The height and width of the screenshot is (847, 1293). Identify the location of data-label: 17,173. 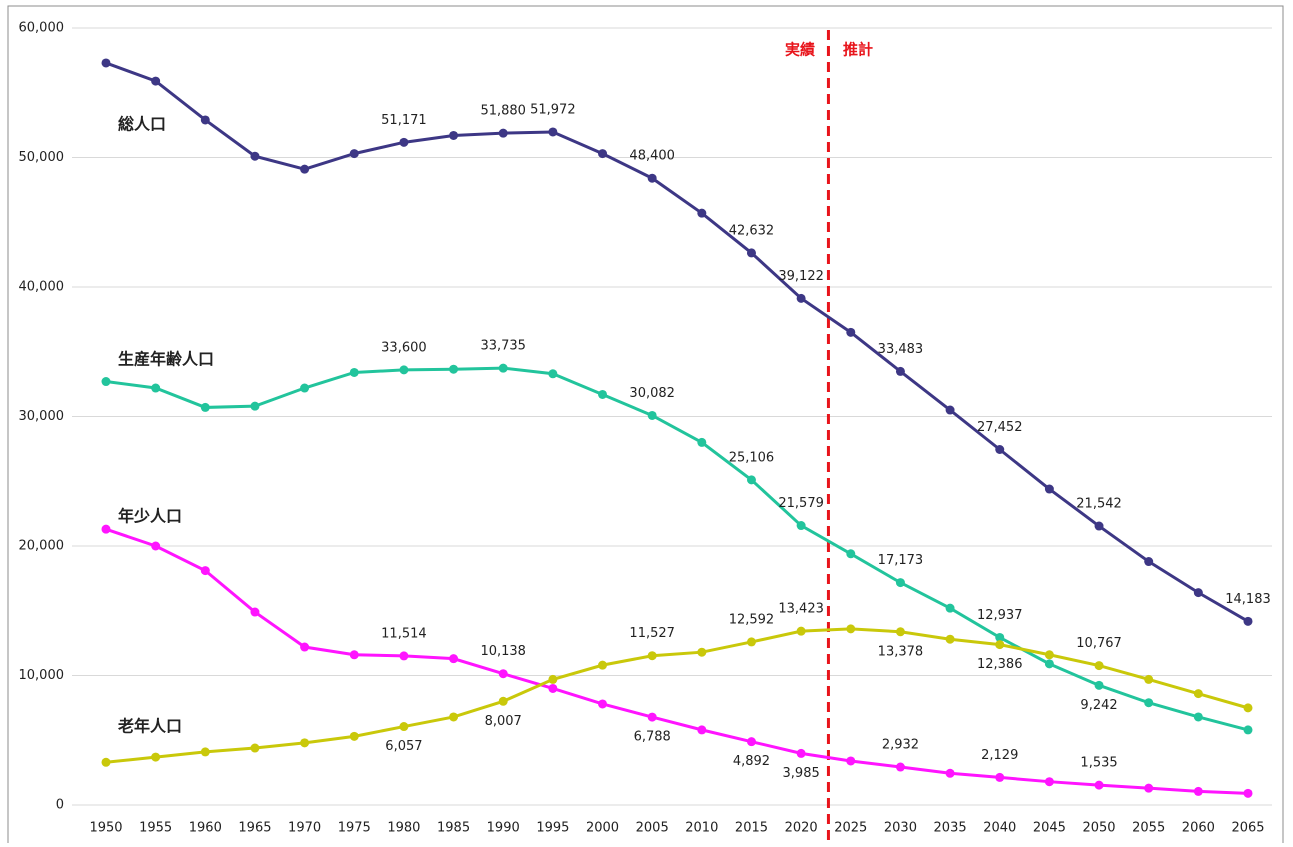
(901, 560).